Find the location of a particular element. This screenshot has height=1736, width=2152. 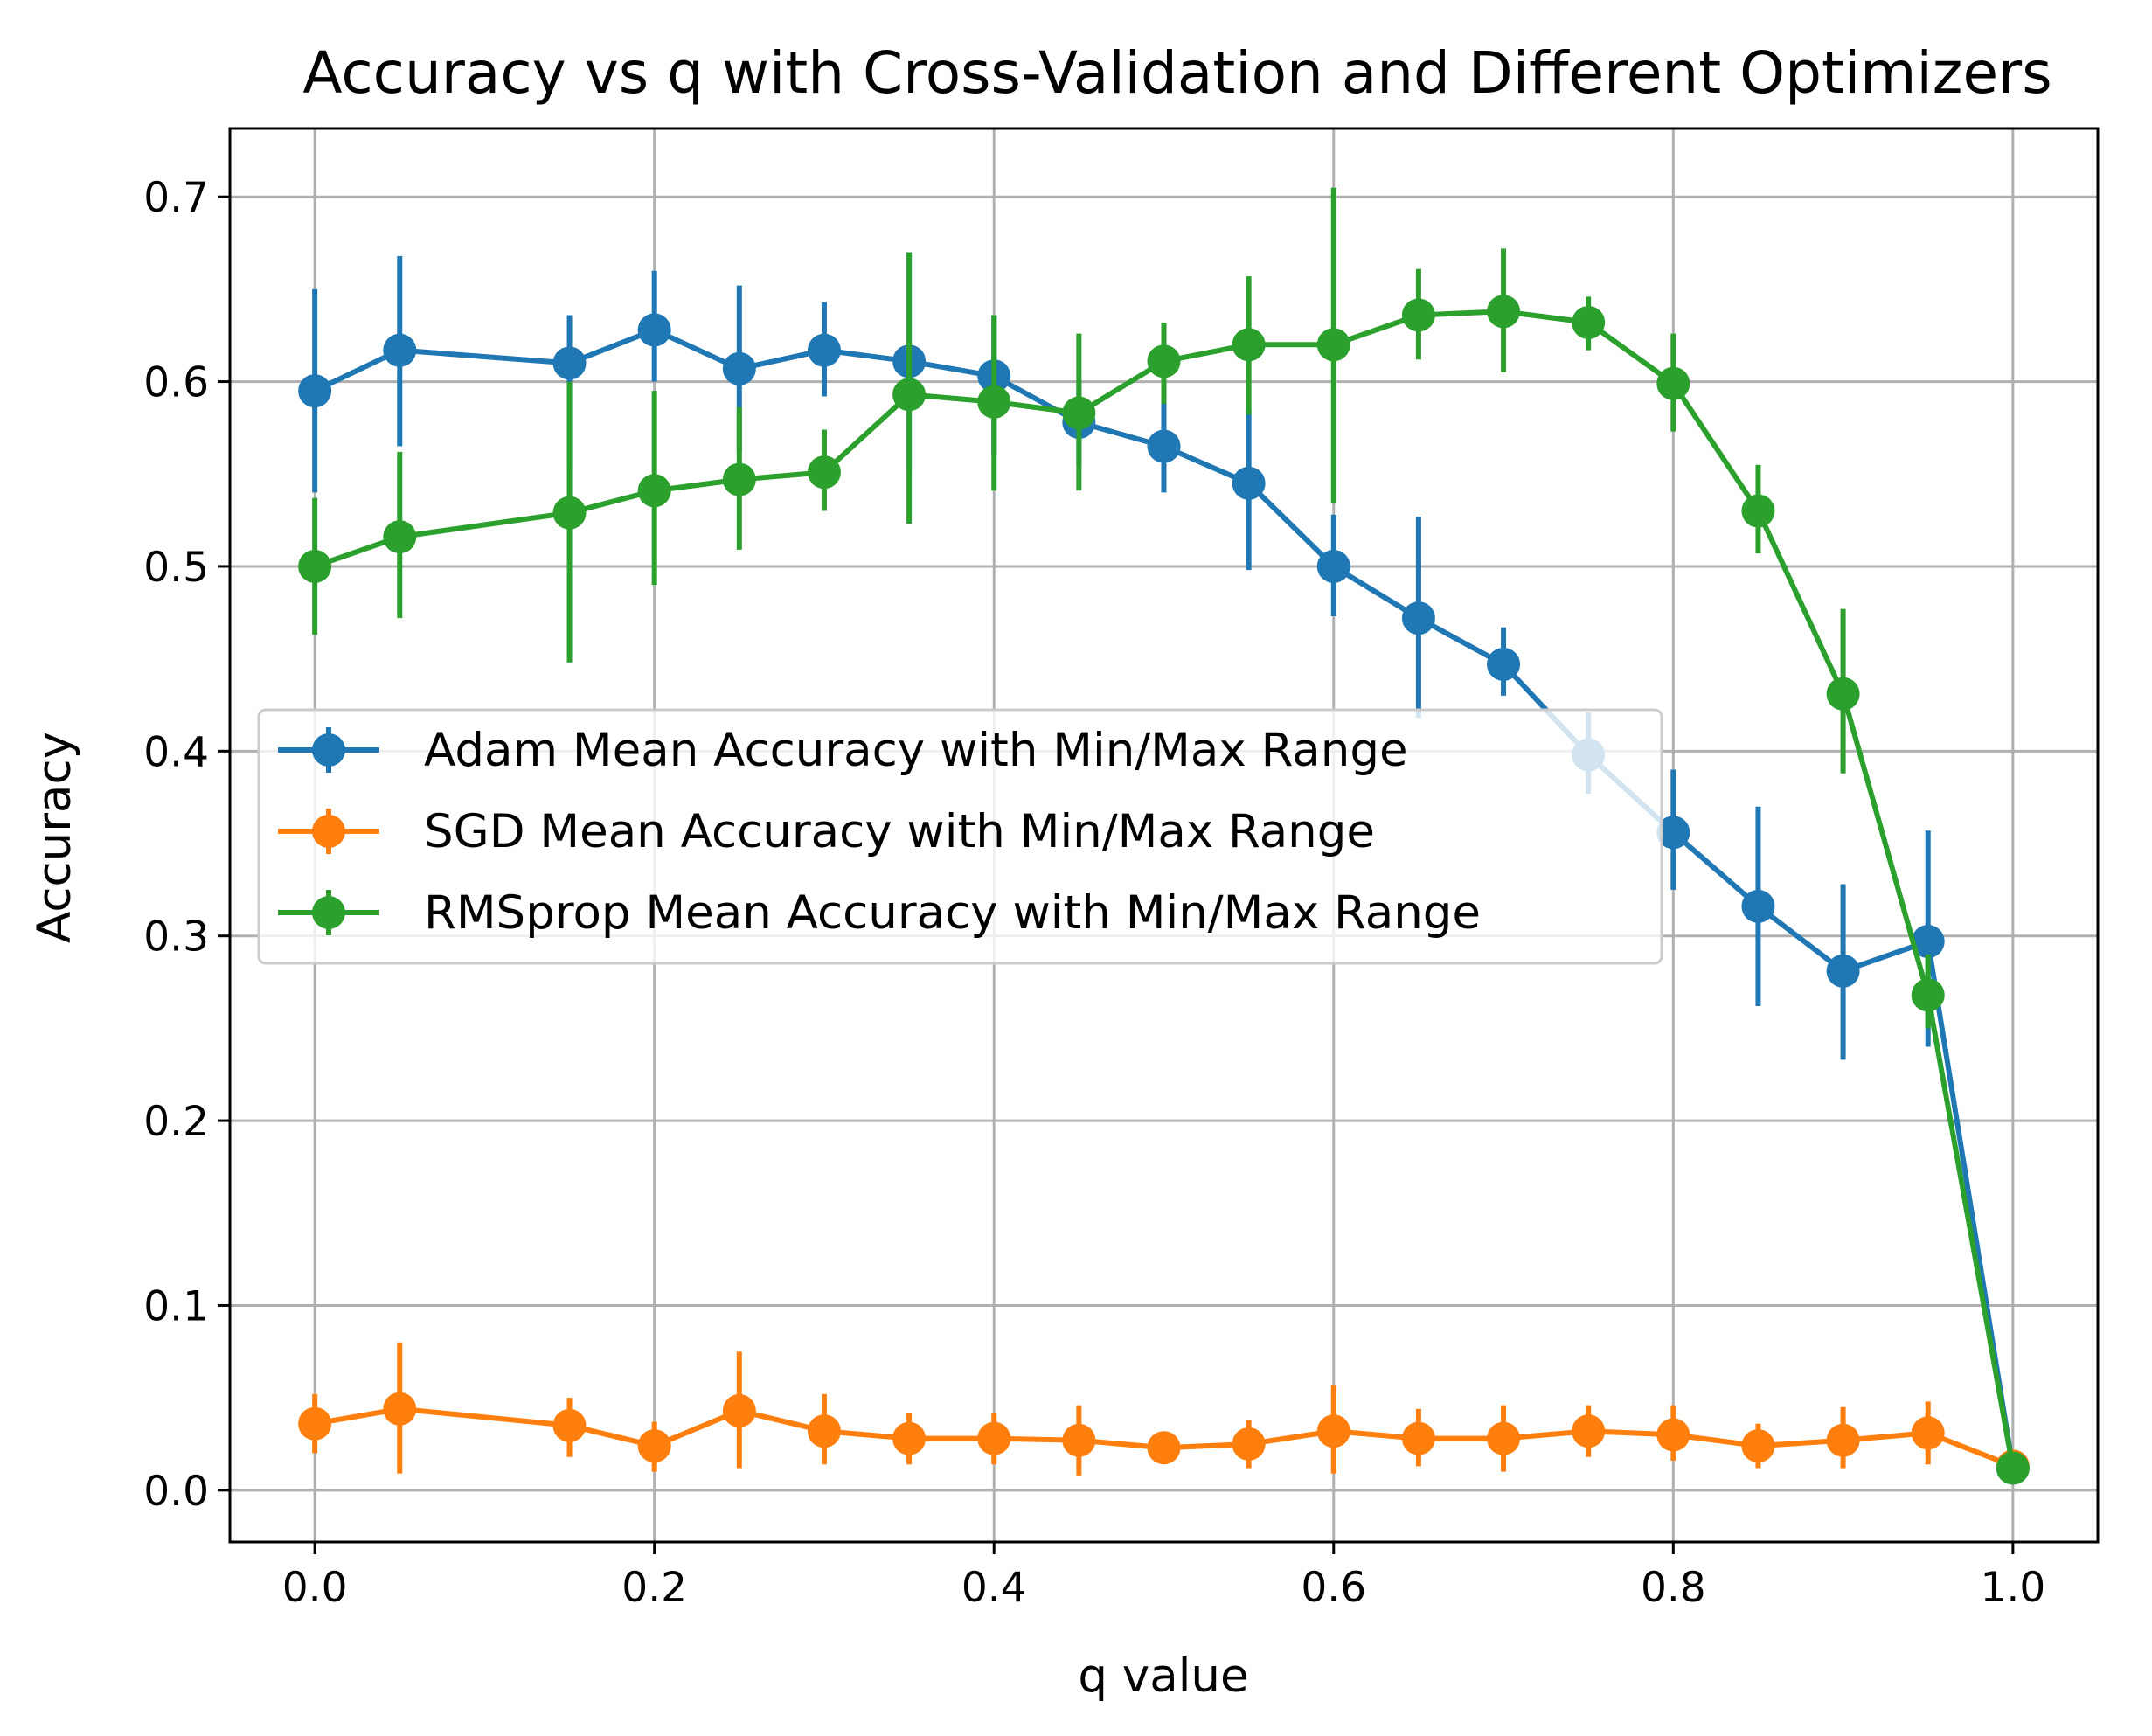

x-axis-label: q value is located at coordinates (1163, 1676).